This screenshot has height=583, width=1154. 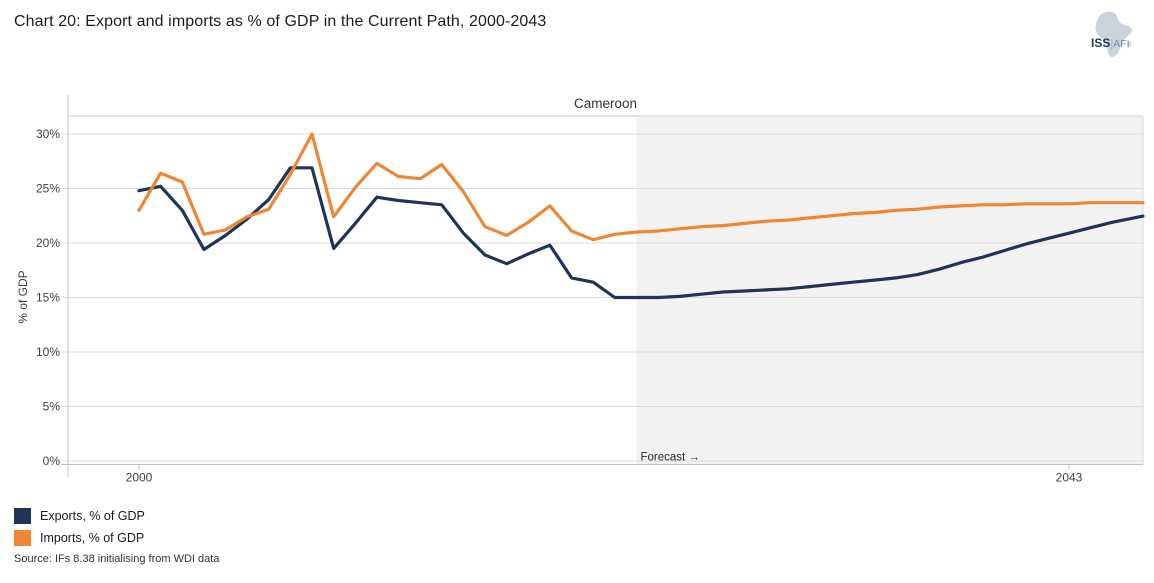 What do you see at coordinates (1101, 43) in the screenshot?
I see `logo-primary-text: ISS` at bounding box center [1101, 43].